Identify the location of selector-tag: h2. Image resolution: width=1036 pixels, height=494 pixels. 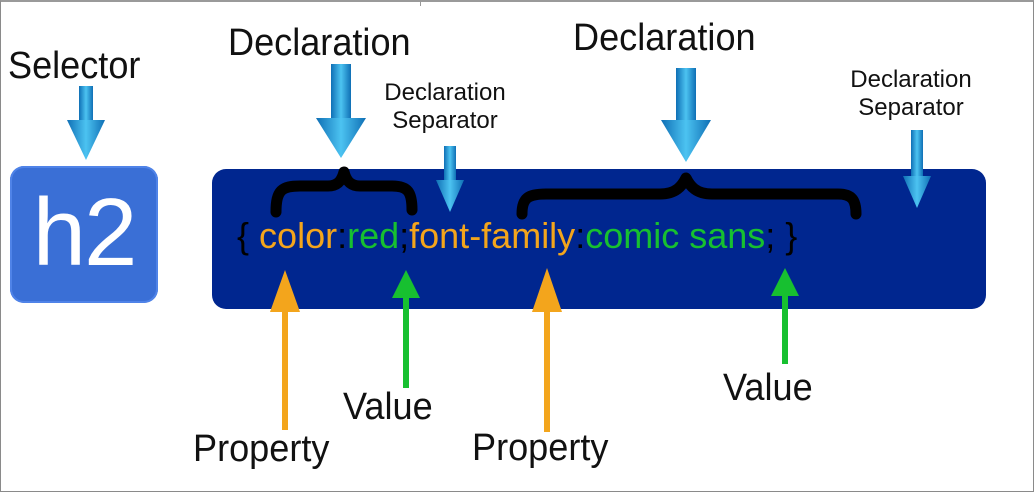
(85, 232).